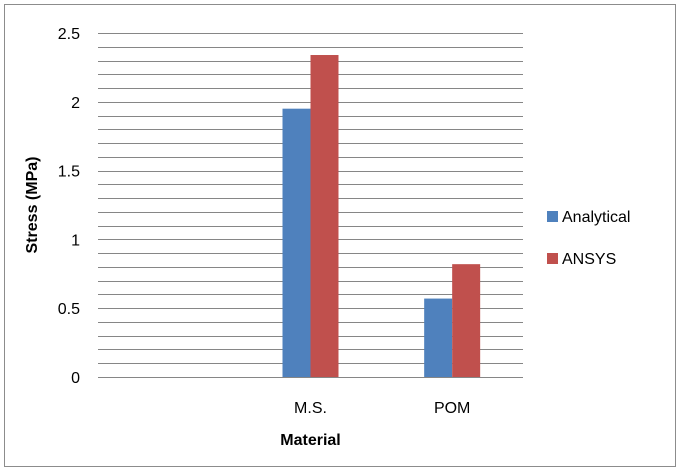 This screenshot has height=473, width=682. Describe the element at coordinates (324, 216) in the screenshot. I see `bar-ansys-ms` at that location.